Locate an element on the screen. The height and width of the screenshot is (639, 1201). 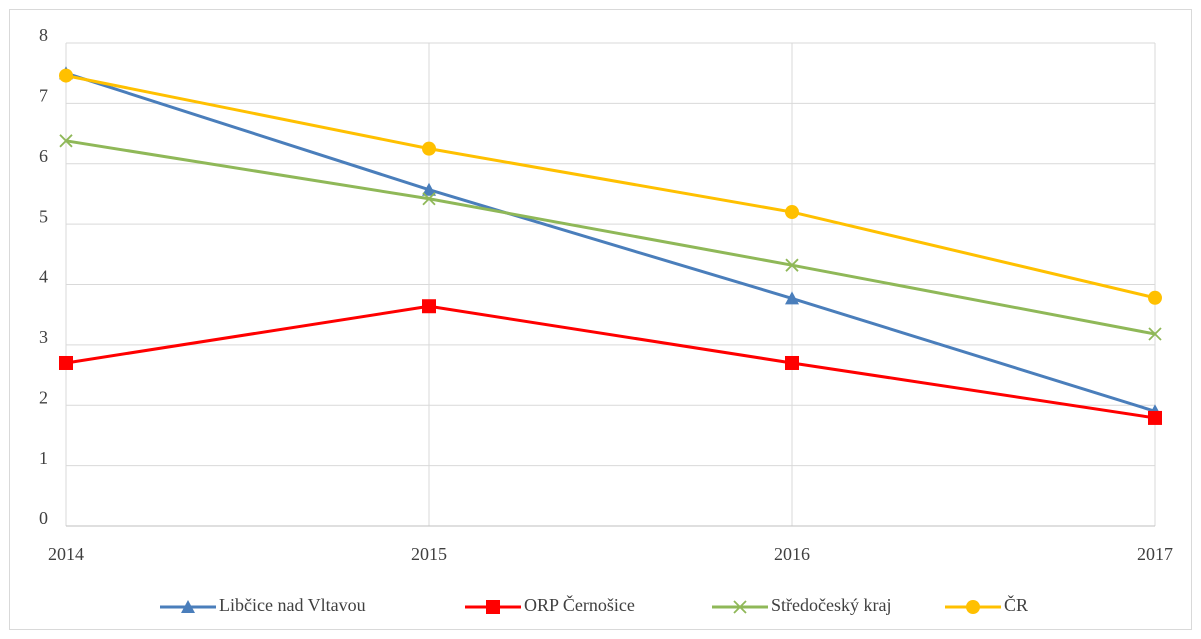
x-tick-label: 2016 is located at coordinates (792, 554).